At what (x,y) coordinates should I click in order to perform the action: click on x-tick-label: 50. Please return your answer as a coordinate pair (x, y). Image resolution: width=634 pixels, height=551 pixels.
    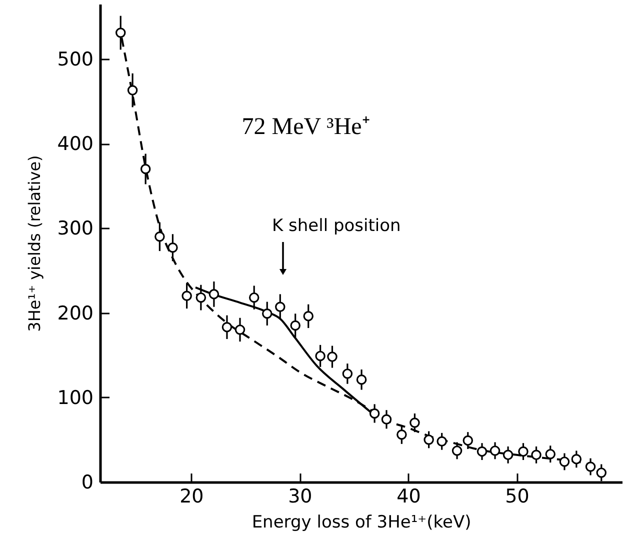
    Looking at the image, I should click on (517, 497).